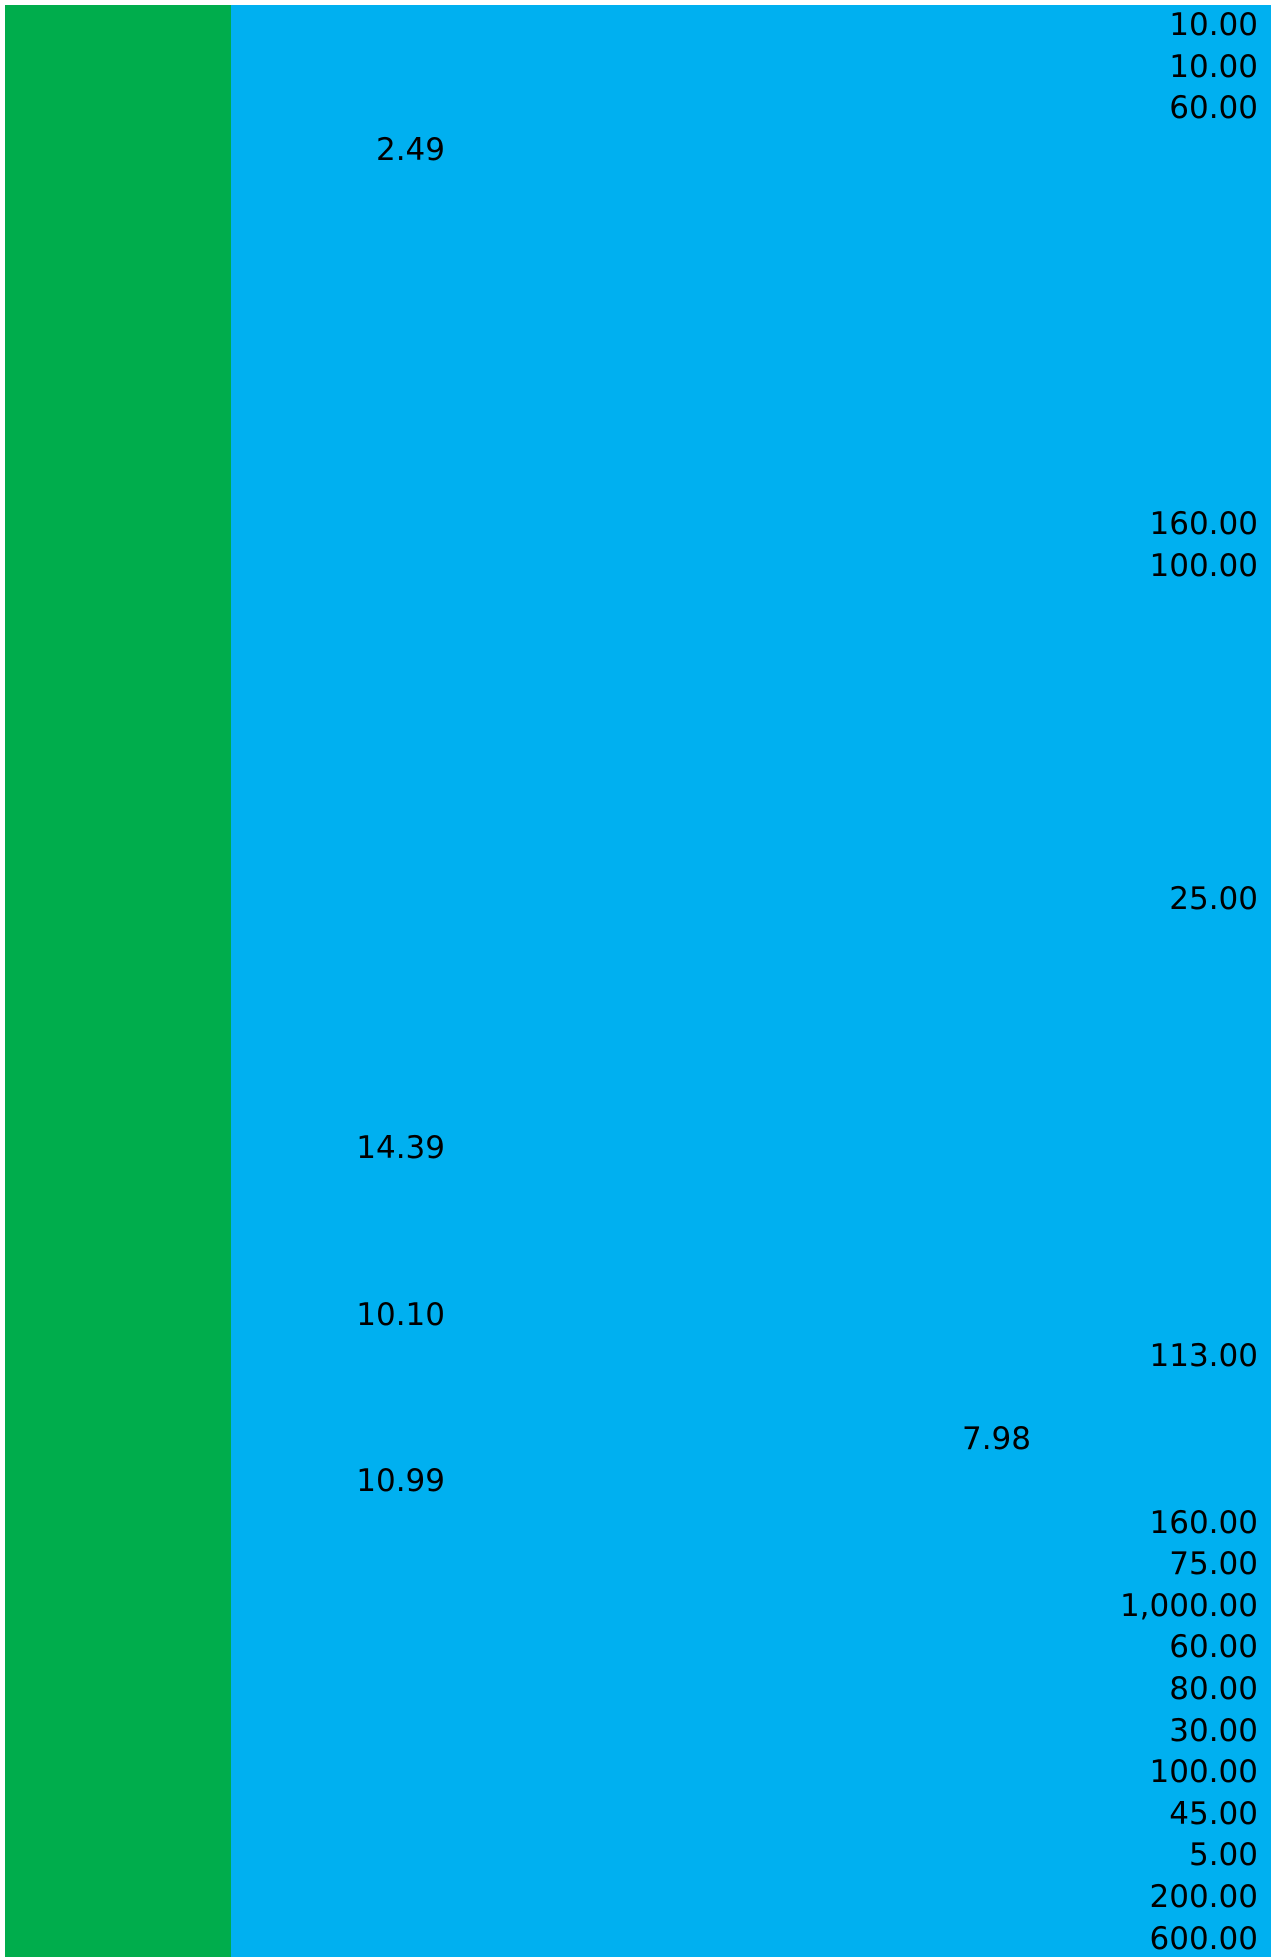 The image size is (1271, 1960). I want to click on cell-column-a-value: 30.00, so click(1213, 1730).